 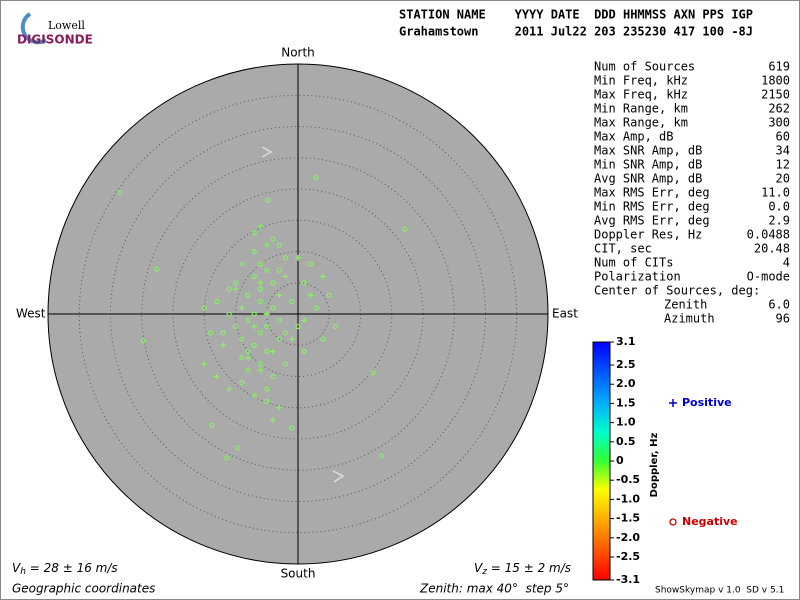 What do you see at coordinates (641, 123) in the screenshot?
I see `stat-label: Max Range, km` at bounding box center [641, 123].